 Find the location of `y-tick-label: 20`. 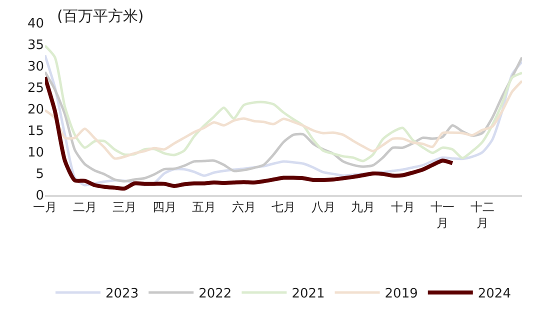

y-tick-label: 20 is located at coordinates (35, 110).